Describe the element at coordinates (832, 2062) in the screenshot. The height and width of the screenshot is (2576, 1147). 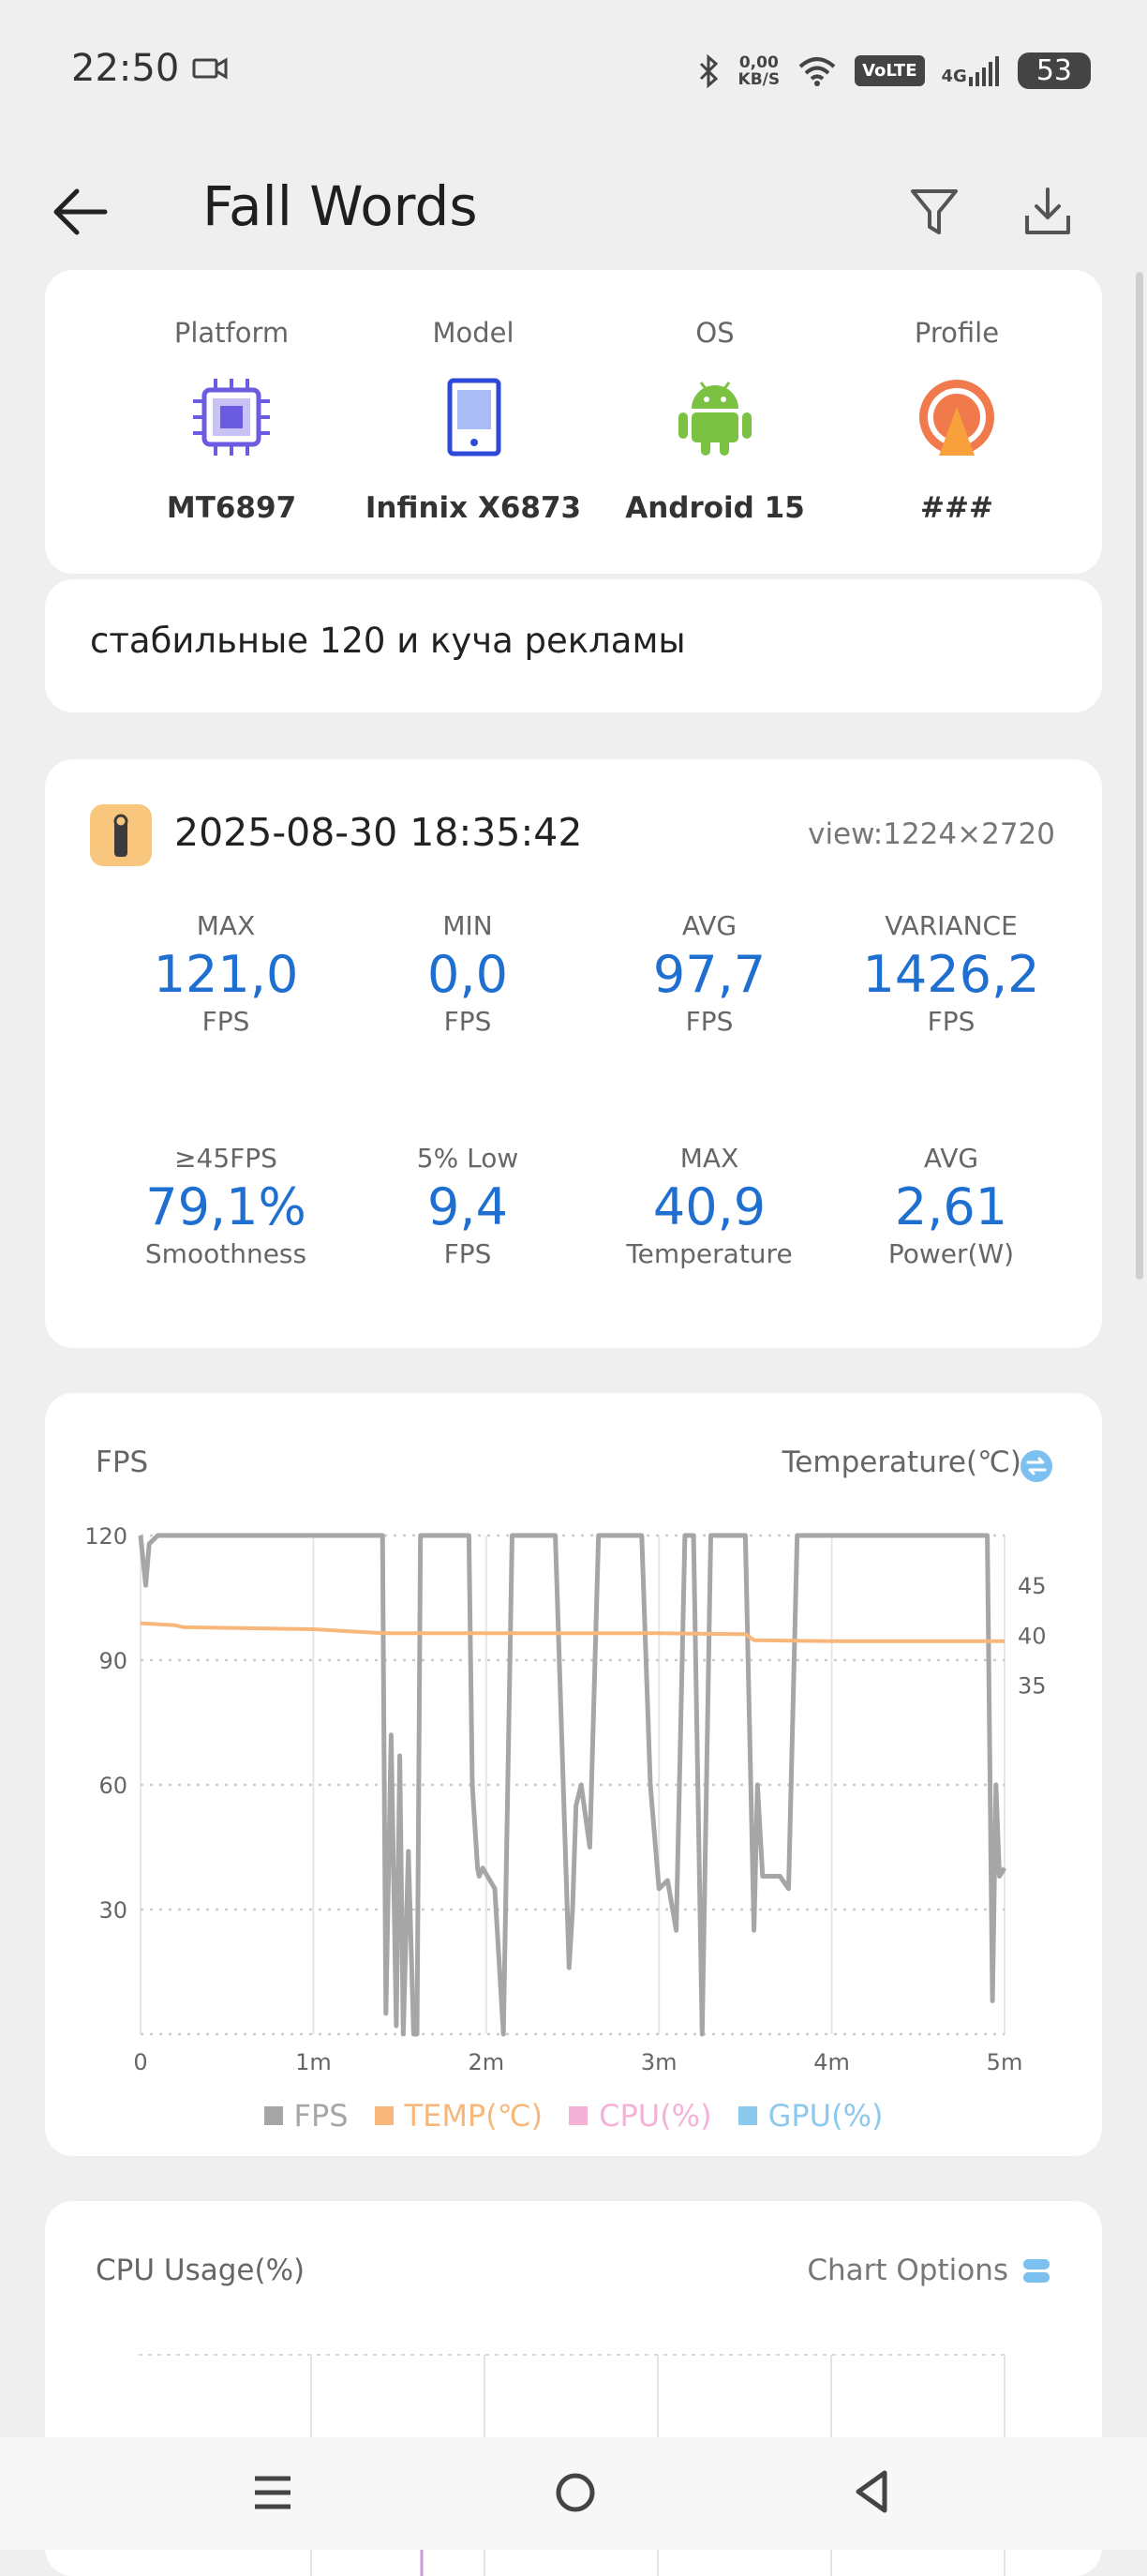
I see `x-tick-label: 4m` at that location.